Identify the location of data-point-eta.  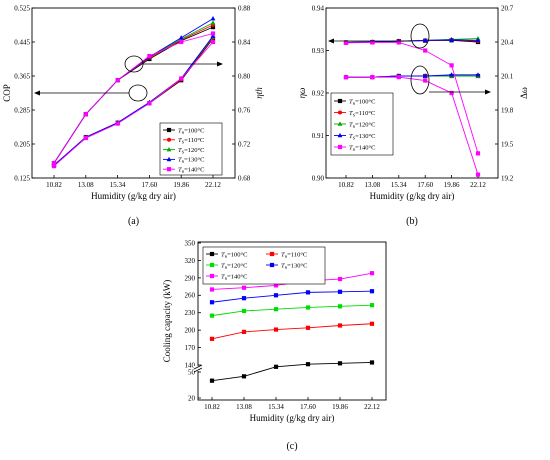
(117, 123).